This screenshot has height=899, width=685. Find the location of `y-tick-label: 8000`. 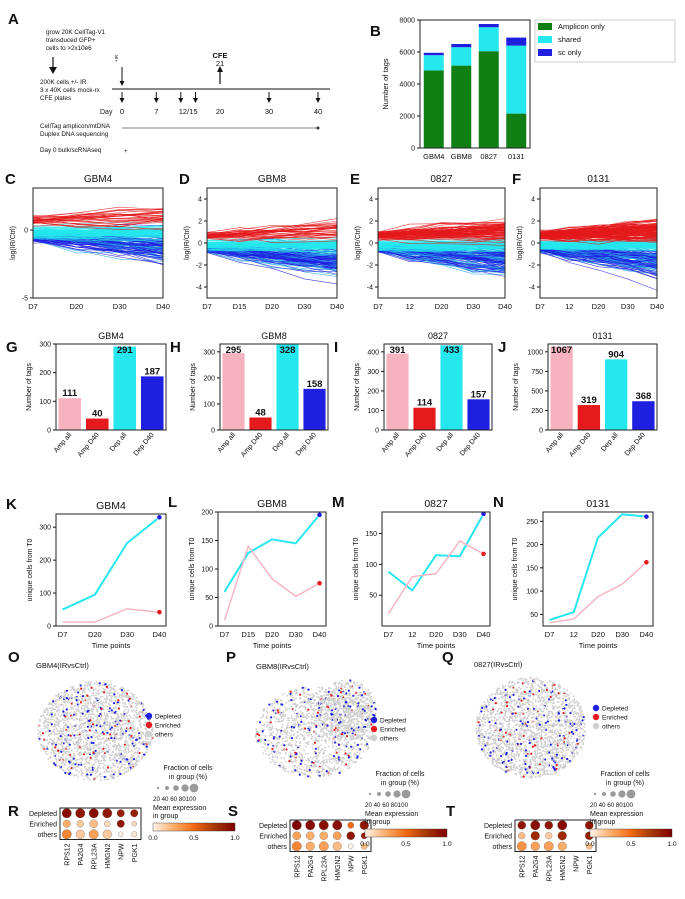

y-tick-label: 8000 is located at coordinates (407, 21).